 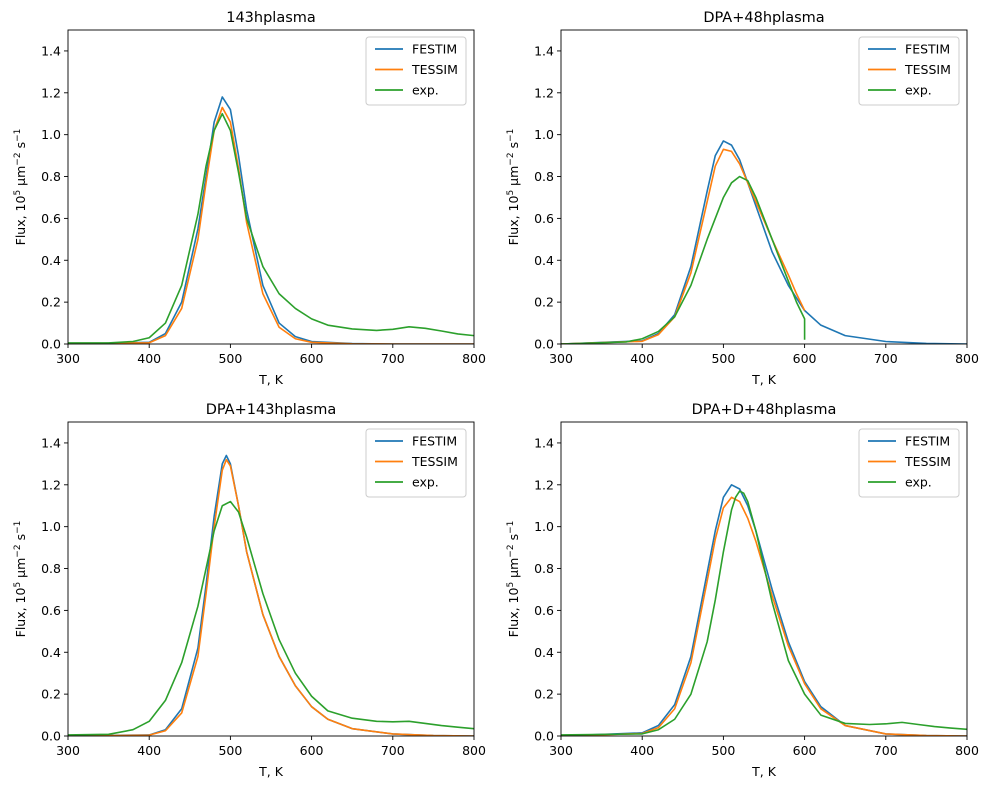 I want to click on chart-title: DPA+D+48hplasma, so click(x=764, y=410).